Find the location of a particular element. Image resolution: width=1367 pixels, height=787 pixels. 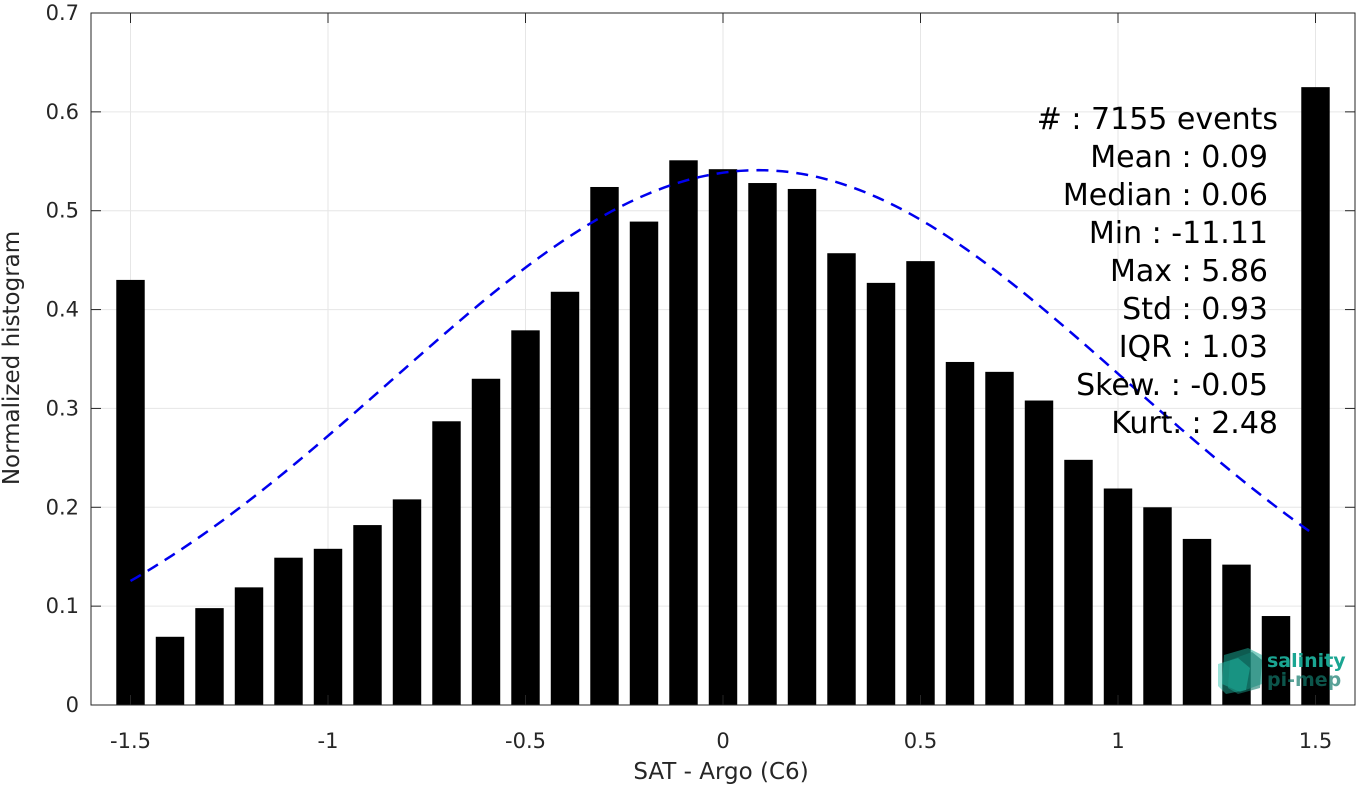

salinity-pimep-logo: salinity pi-mep is located at coordinates (1282, 671).